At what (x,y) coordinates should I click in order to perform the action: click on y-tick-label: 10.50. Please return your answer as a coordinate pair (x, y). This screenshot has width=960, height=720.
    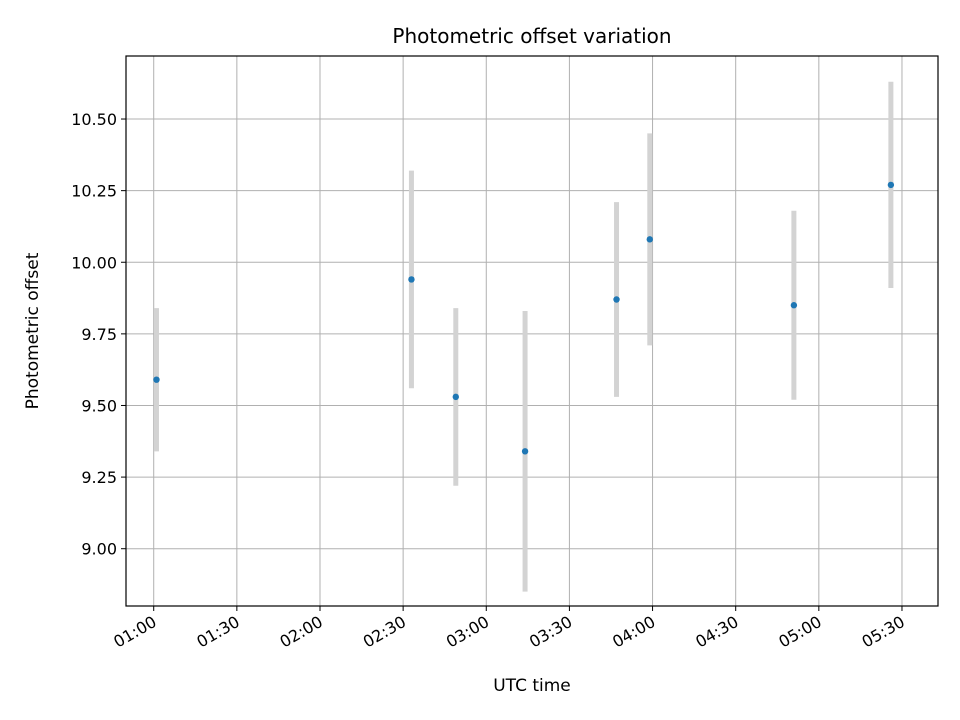
    Looking at the image, I should click on (94, 119).